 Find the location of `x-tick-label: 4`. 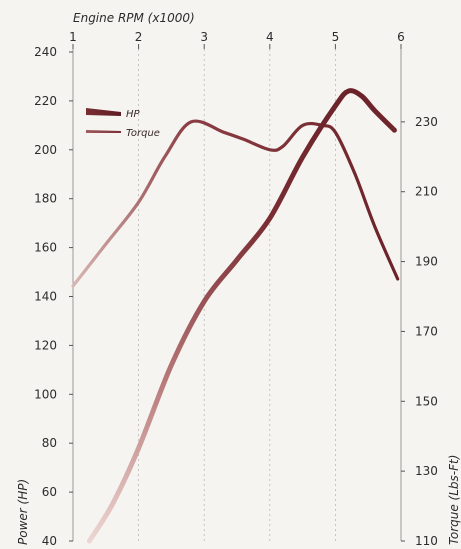

x-tick-label: 4 is located at coordinates (270, 37).